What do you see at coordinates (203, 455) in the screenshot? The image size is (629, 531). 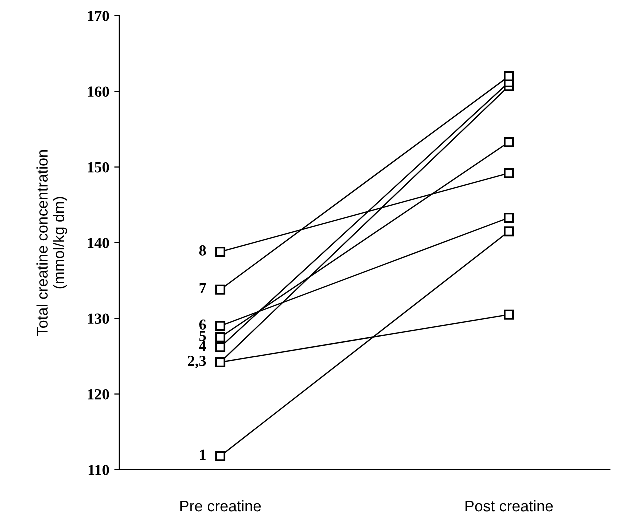 I see `annotation: 1` at bounding box center [203, 455].